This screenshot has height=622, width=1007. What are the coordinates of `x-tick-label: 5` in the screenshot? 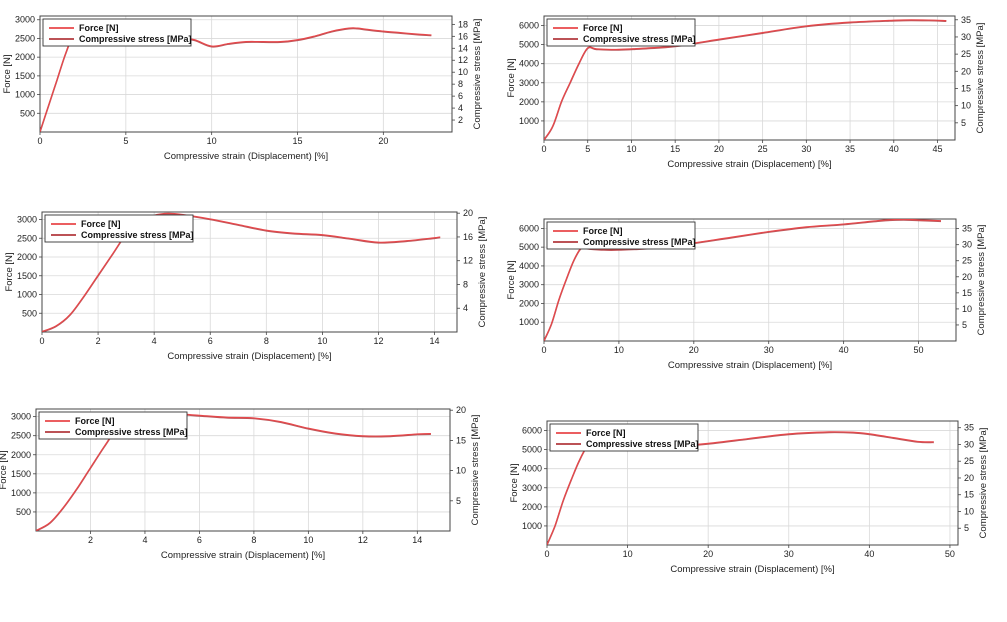 It's located at (587, 149).